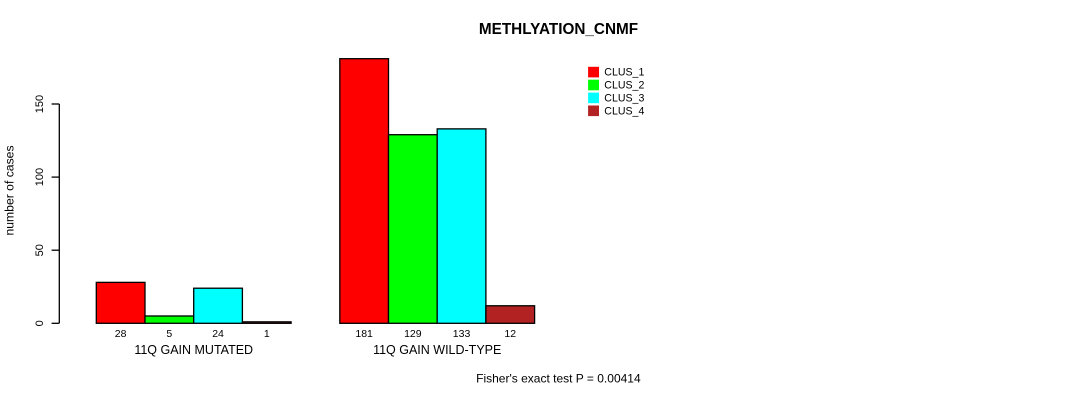 This screenshot has width=1090, height=400. I want to click on svg-text: 181, so click(364, 334).